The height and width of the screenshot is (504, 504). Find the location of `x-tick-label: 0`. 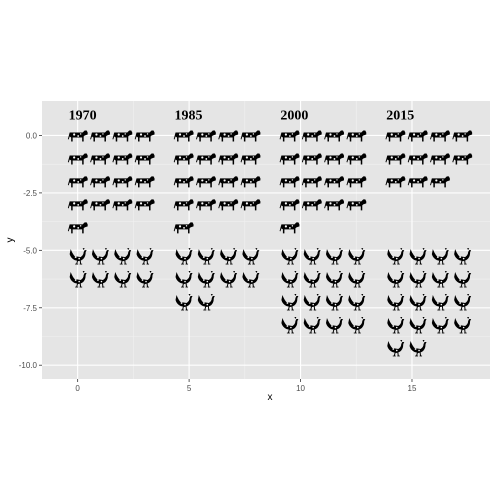

x-tick-label: 0 is located at coordinates (77, 388).